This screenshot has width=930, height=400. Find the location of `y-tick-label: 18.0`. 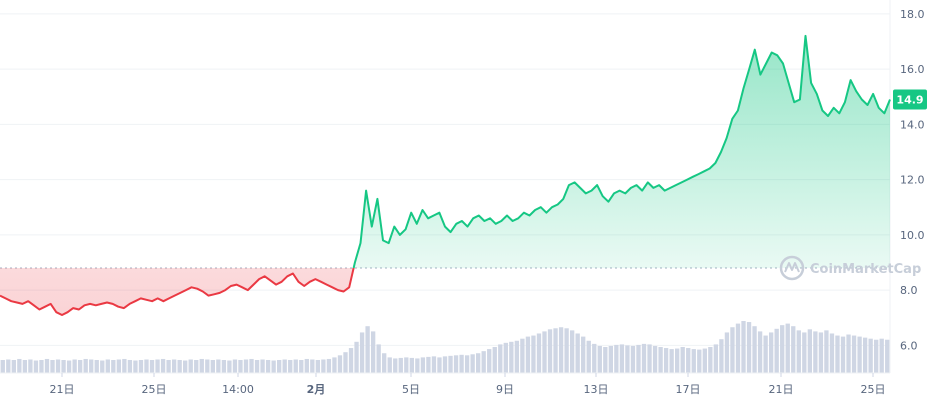

y-tick-label: 18.0 is located at coordinates (912, 14).